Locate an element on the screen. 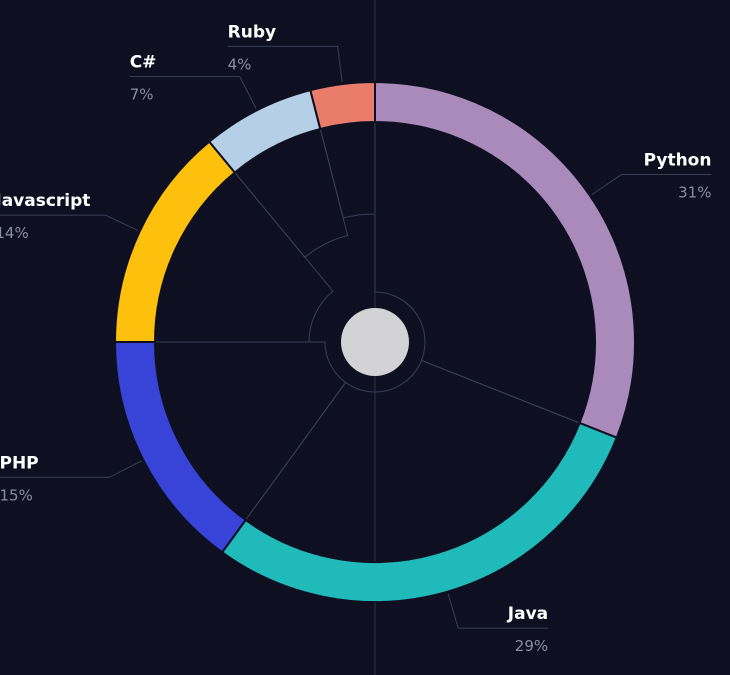 The image size is (730, 675). label-python: Python is located at coordinates (678, 160).